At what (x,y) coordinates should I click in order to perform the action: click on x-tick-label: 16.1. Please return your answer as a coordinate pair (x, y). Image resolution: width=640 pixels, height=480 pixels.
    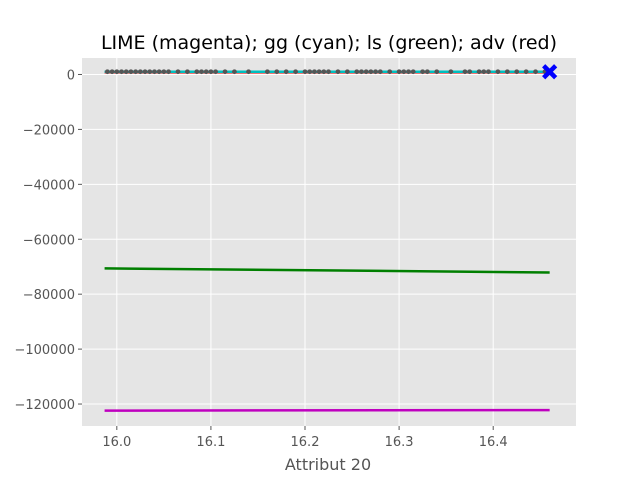
    Looking at the image, I should click on (210, 442).